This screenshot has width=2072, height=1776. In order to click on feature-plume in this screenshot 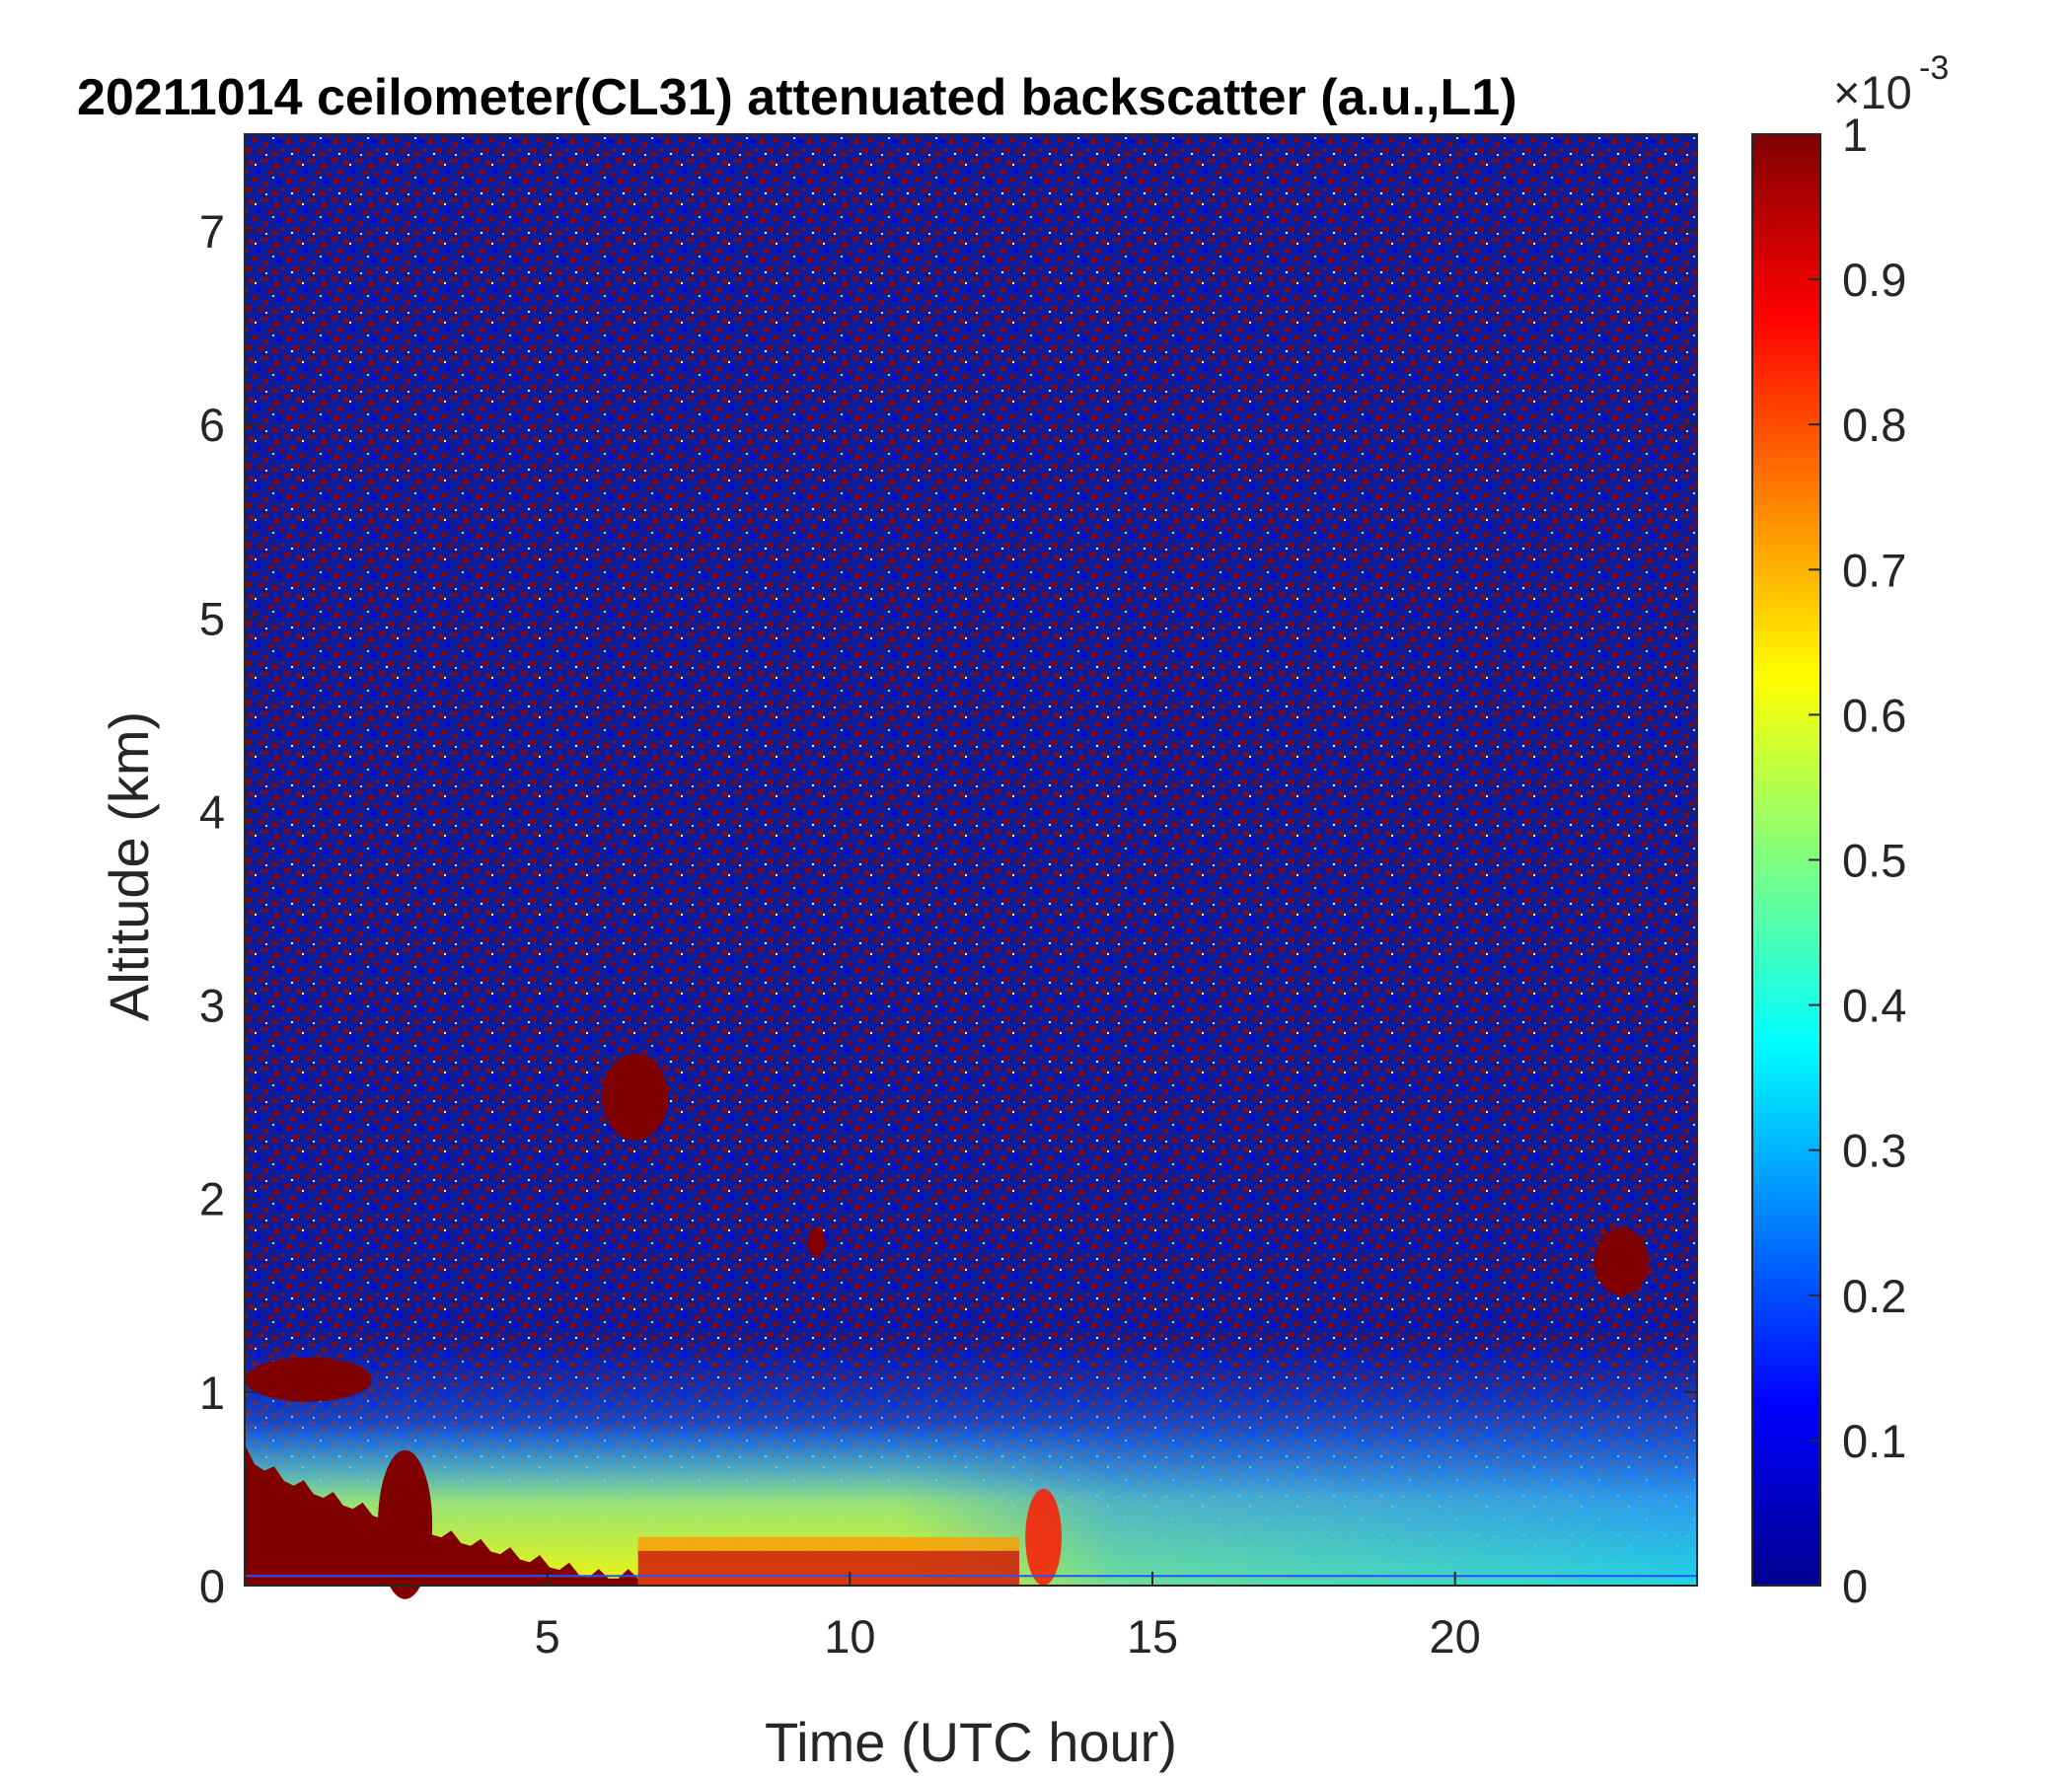, I will do `click(405, 1524)`.